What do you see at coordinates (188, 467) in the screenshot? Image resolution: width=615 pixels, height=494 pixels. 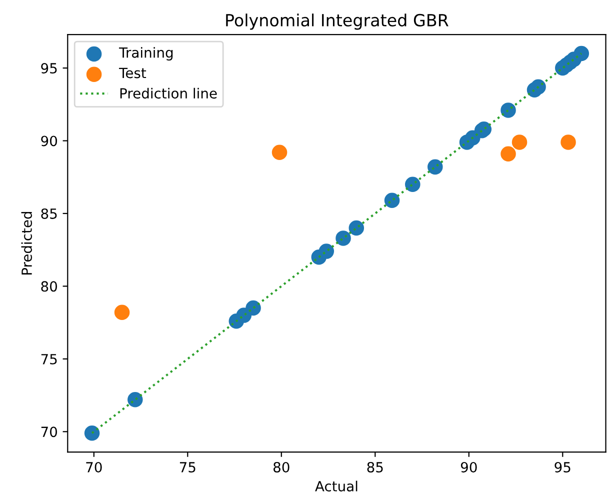 I see `x-tick-label: 75` at bounding box center [188, 467].